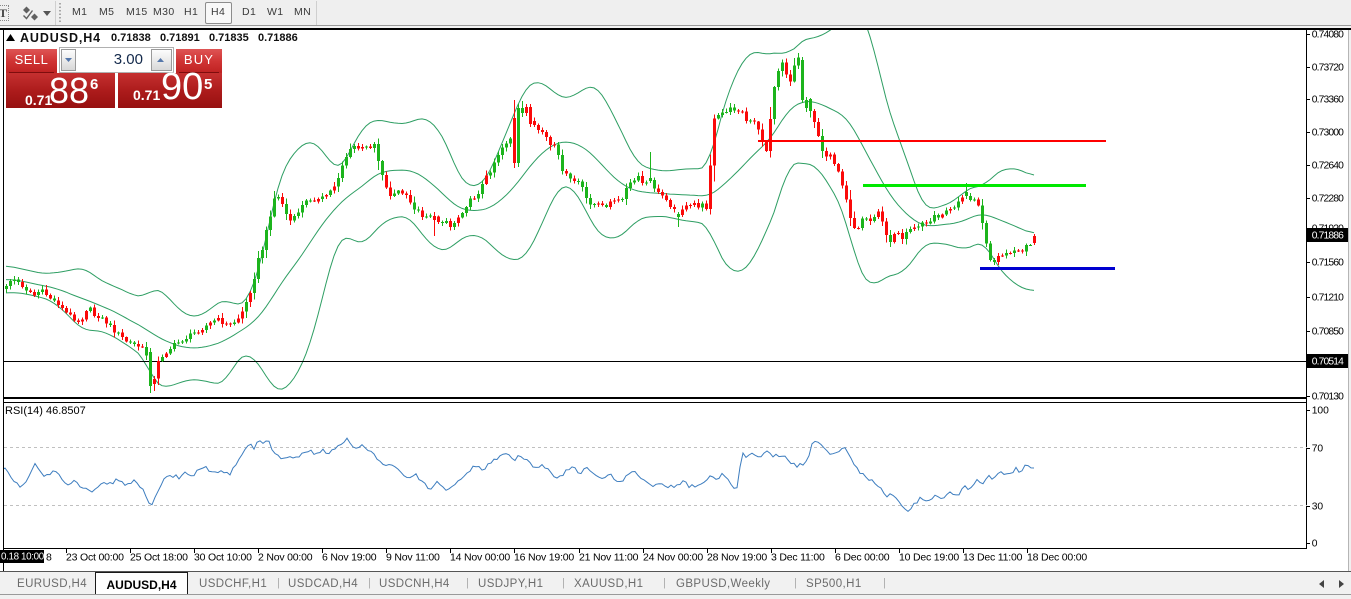 The image size is (1351, 599). I want to click on svg-text: 21 Nov 11:00, so click(609, 558).